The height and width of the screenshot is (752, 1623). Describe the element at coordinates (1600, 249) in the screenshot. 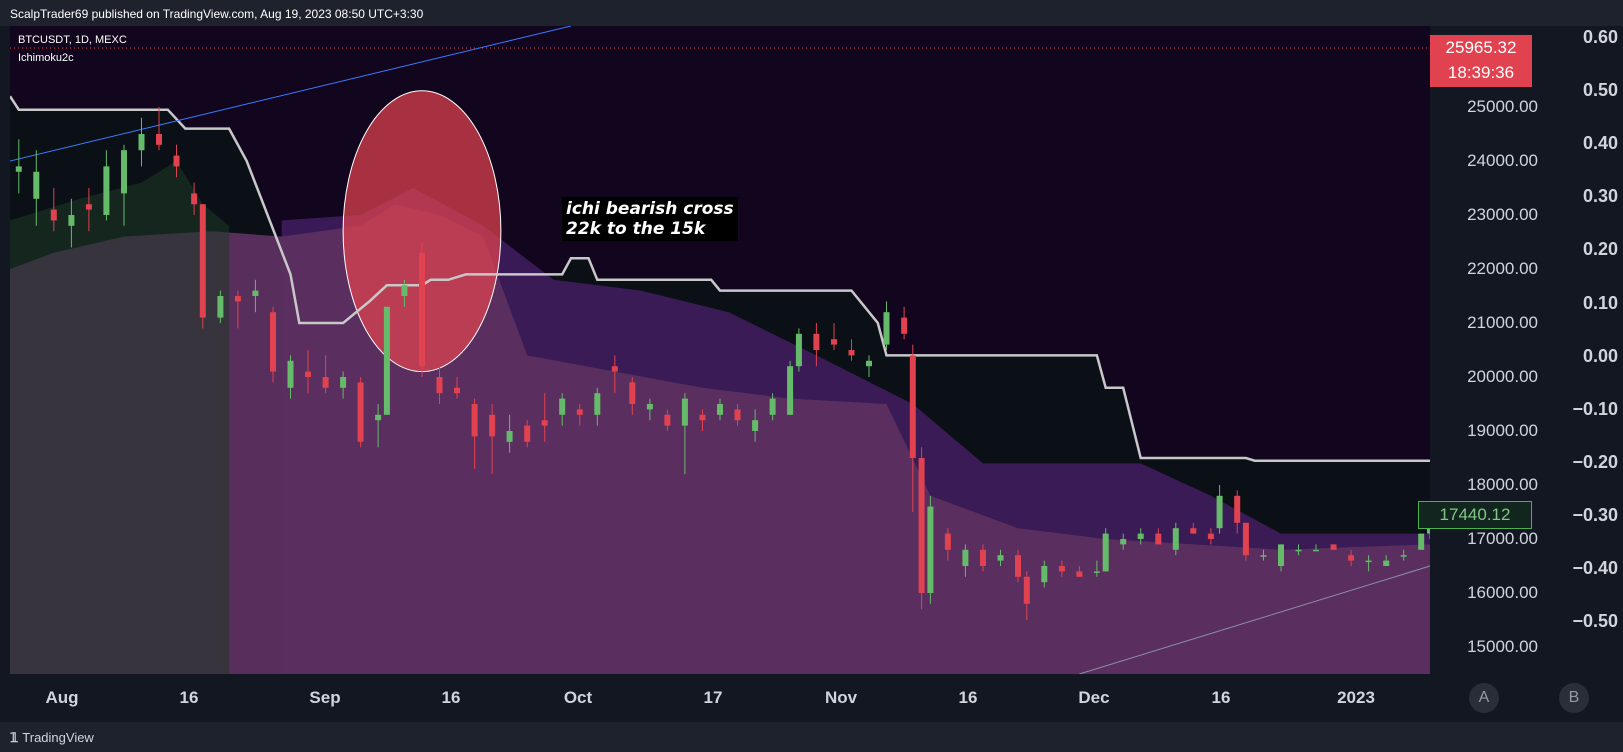

I see `indicator-tick-label: 0.20` at that location.